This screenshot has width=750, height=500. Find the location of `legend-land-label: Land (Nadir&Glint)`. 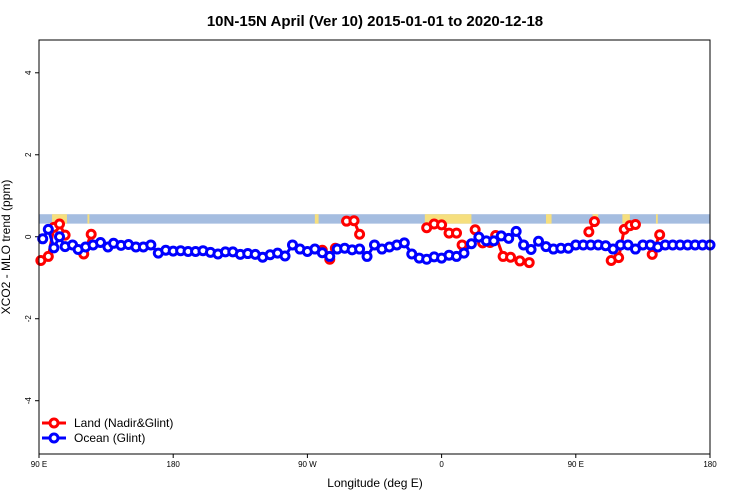

legend-land-label: Land (Nadir&Glint) is located at coordinates (123, 423).